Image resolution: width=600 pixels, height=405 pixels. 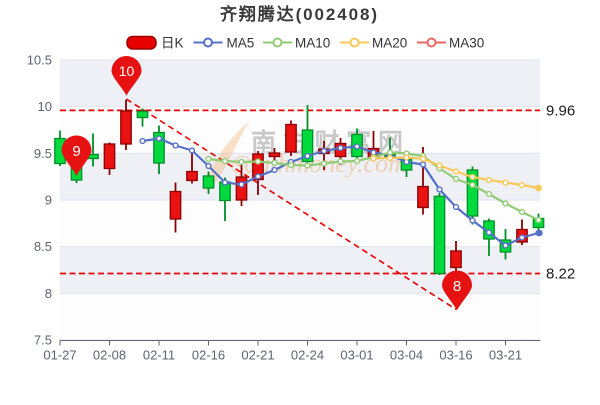 What do you see at coordinates (560, 111) in the screenshot?
I see `svg-text: 9.96` at bounding box center [560, 111].